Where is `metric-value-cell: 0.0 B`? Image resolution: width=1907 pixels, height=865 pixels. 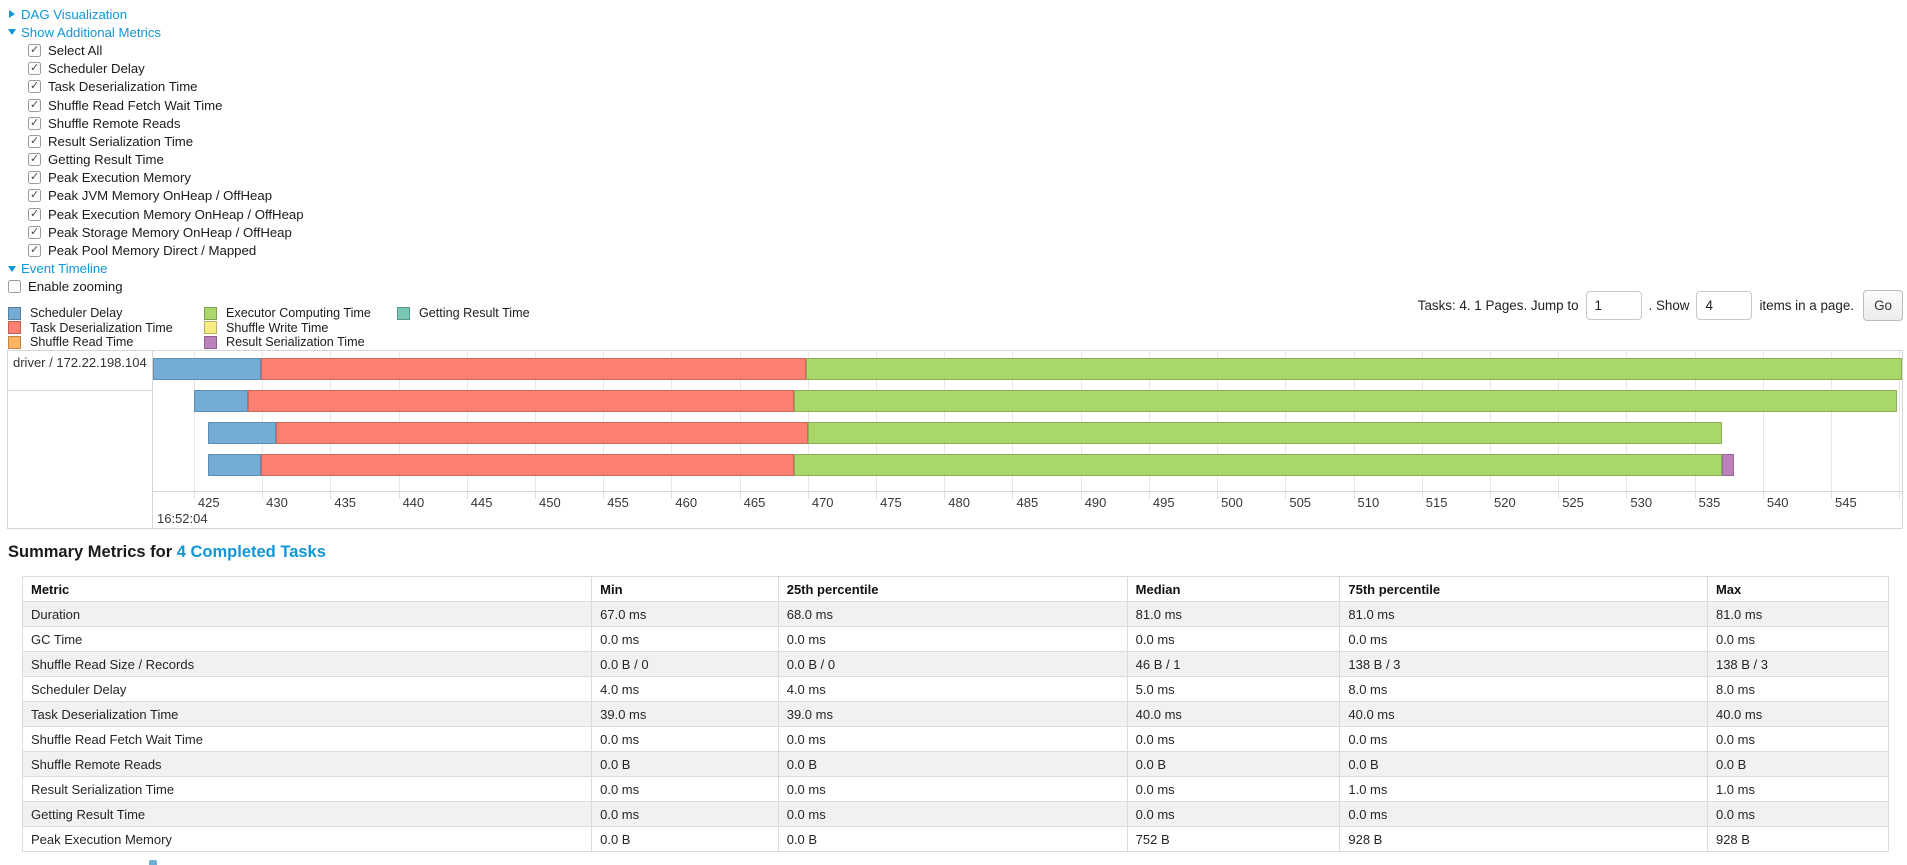
metric-value-cell: 0.0 B is located at coordinates (685, 764).